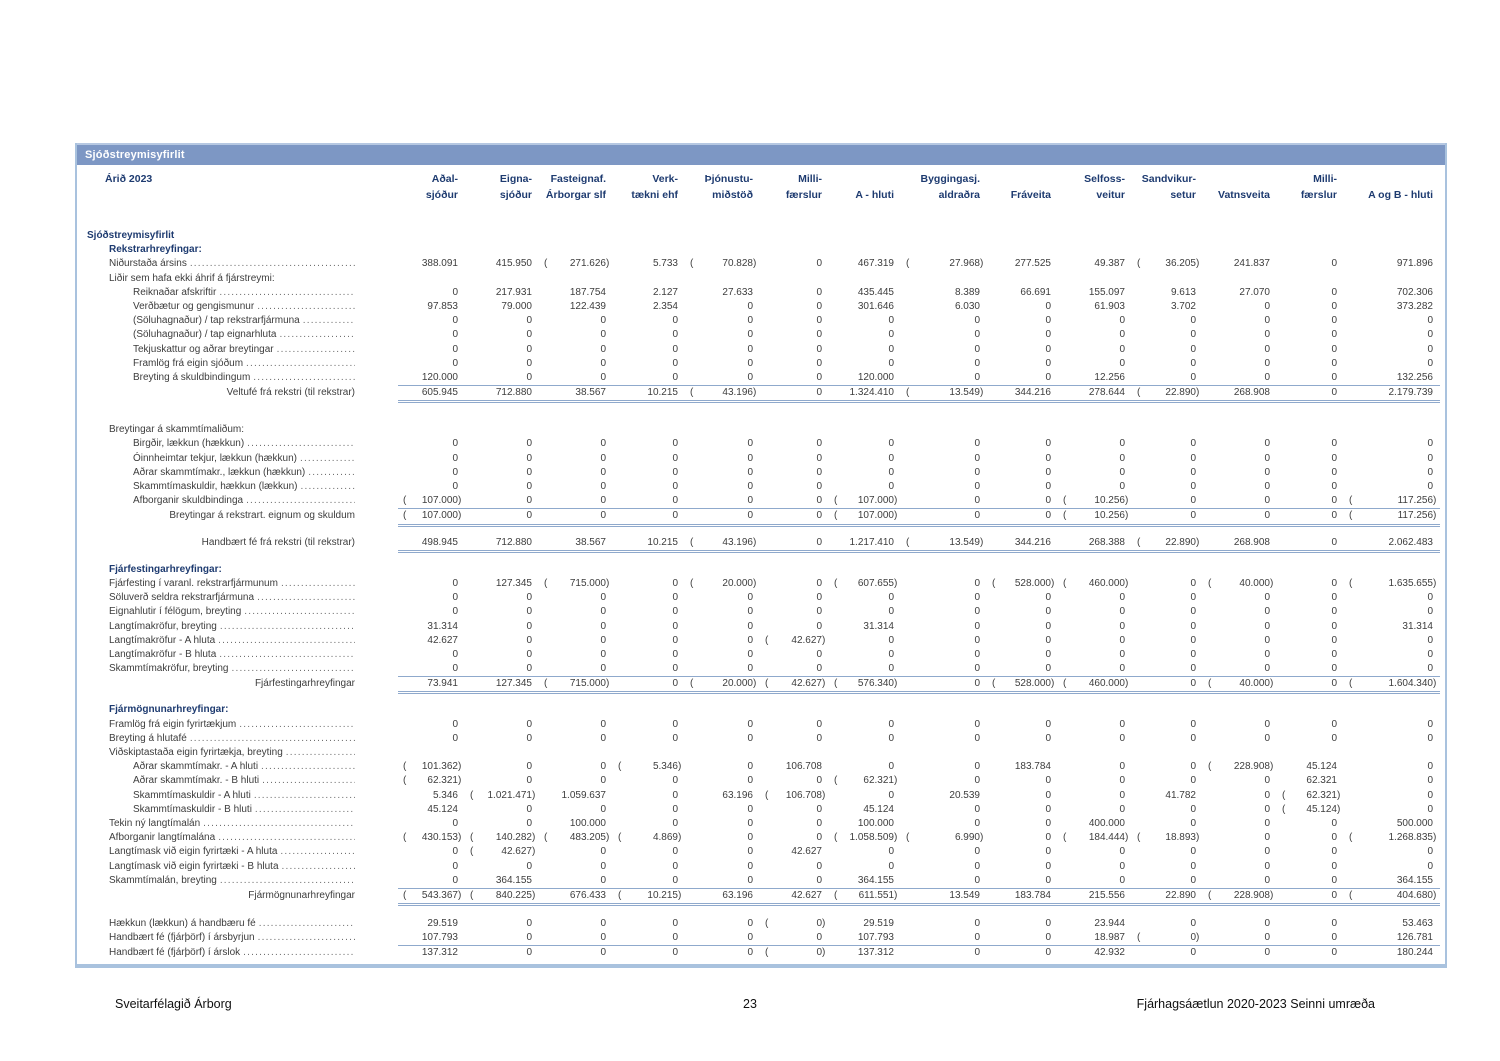 This screenshot has width=1500, height=1061. Describe the element at coordinates (439, 264) in the screenshot. I see `value-cell: 388.091` at that location.